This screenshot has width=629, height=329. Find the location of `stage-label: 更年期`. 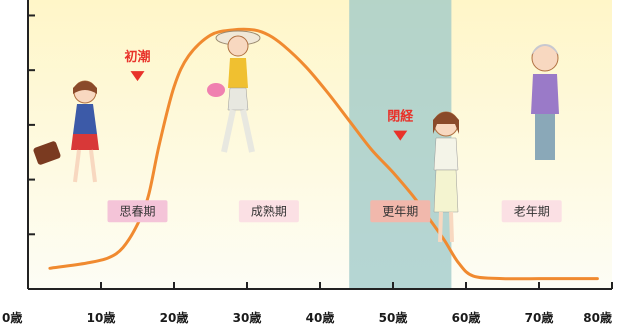

stage-label: 更年期 is located at coordinates (400, 211).